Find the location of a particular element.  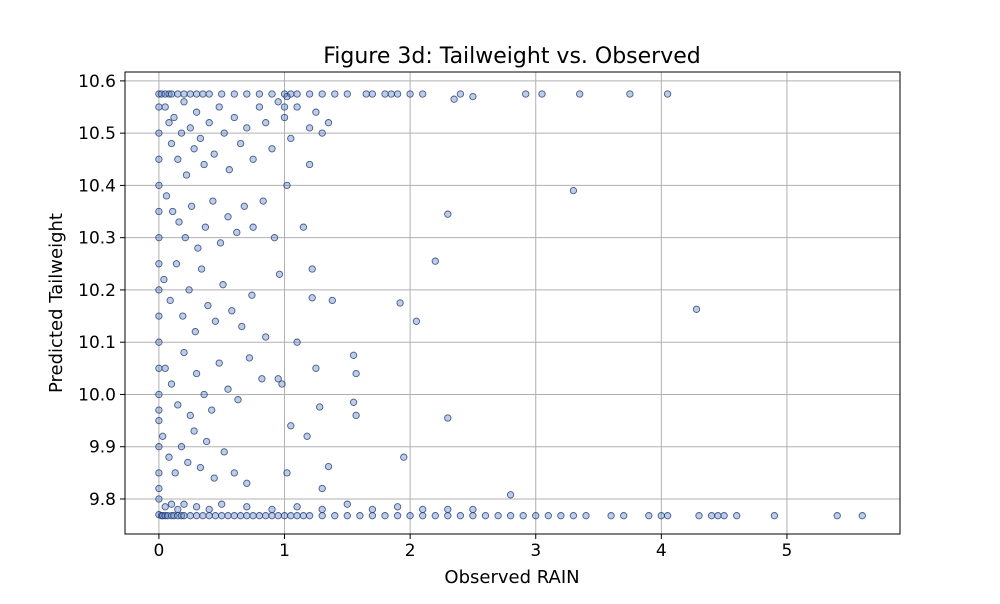

chart-title: Figure 3d: Tailweight vs. Observed is located at coordinates (512, 56).